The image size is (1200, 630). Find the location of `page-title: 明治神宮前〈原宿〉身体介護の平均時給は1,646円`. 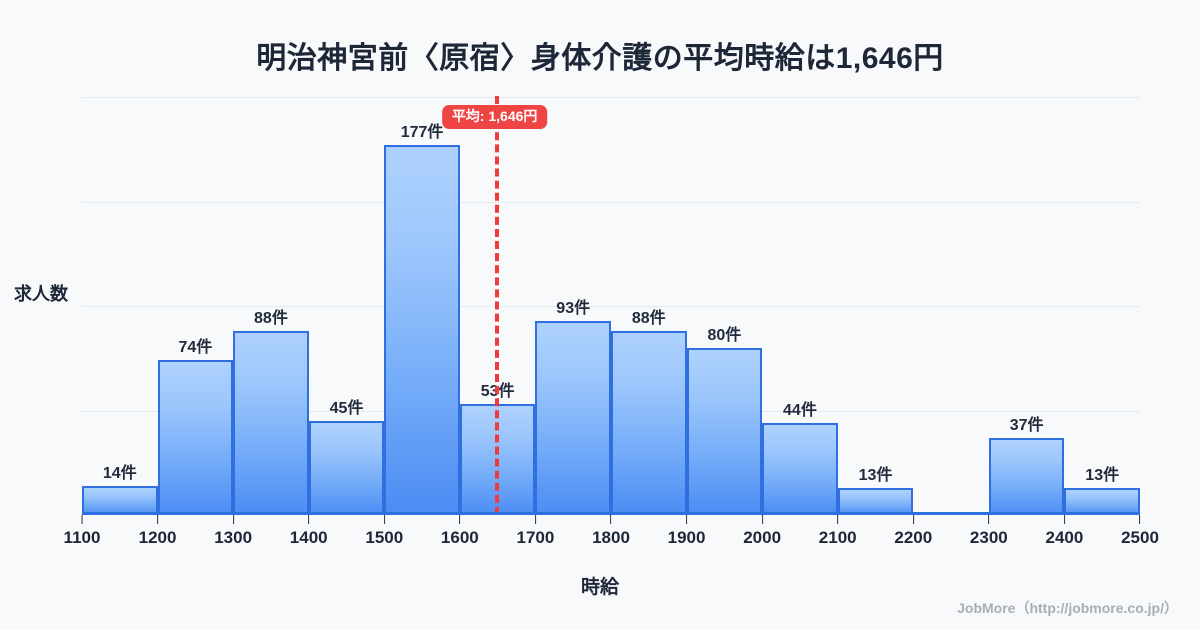

page-title: 明治神宮前〈原宿〉身体介護の平均時給は1,646円 is located at coordinates (600, 58).